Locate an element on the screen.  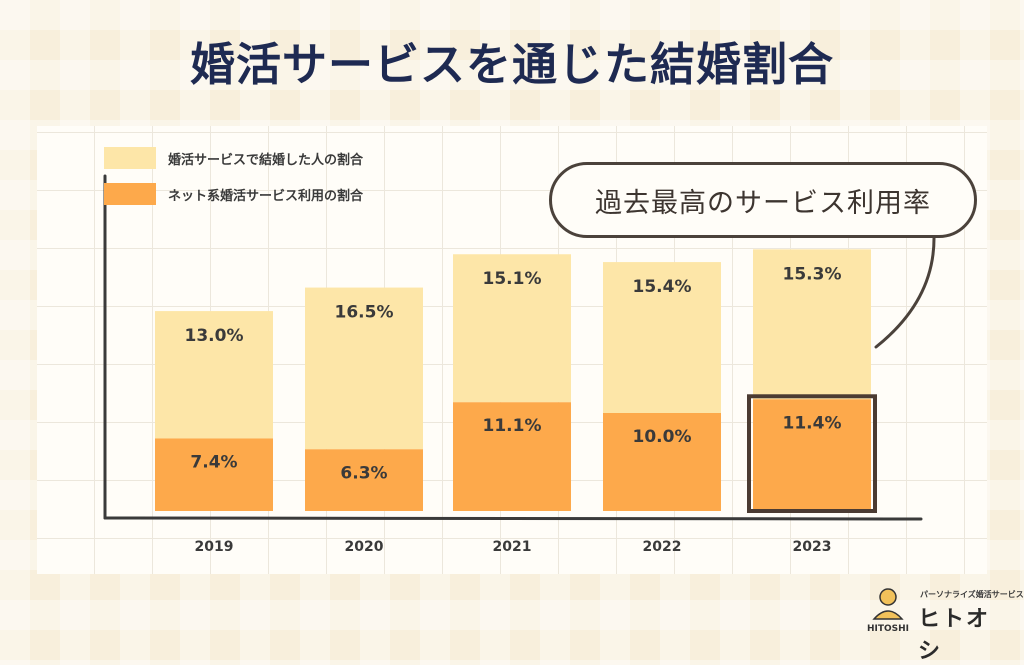
data-label-married-2020: 16.5% is located at coordinates (364, 313).